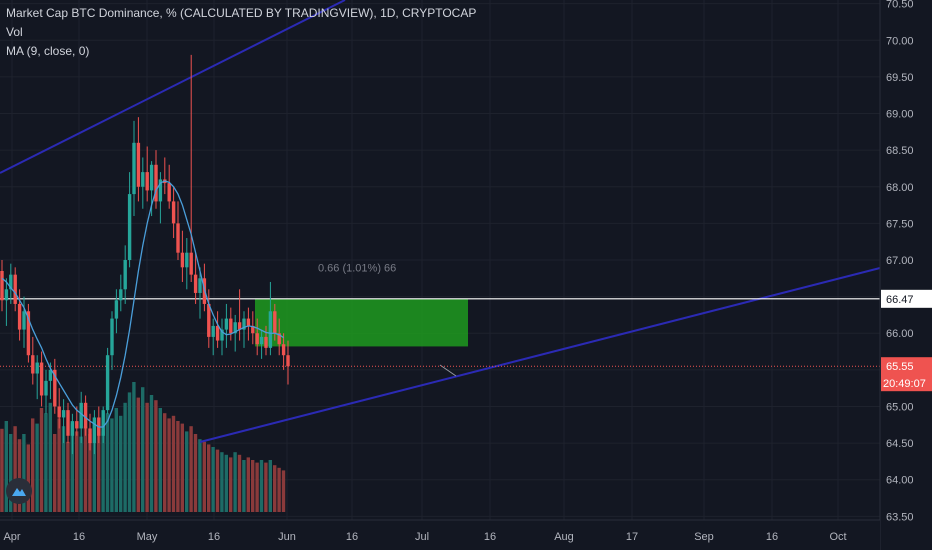 Image resolution: width=932 pixels, height=550 pixels. What do you see at coordinates (14, 32) in the screenshot?
I see `indicator-vol: Vol` at bounding box center [14, 32].